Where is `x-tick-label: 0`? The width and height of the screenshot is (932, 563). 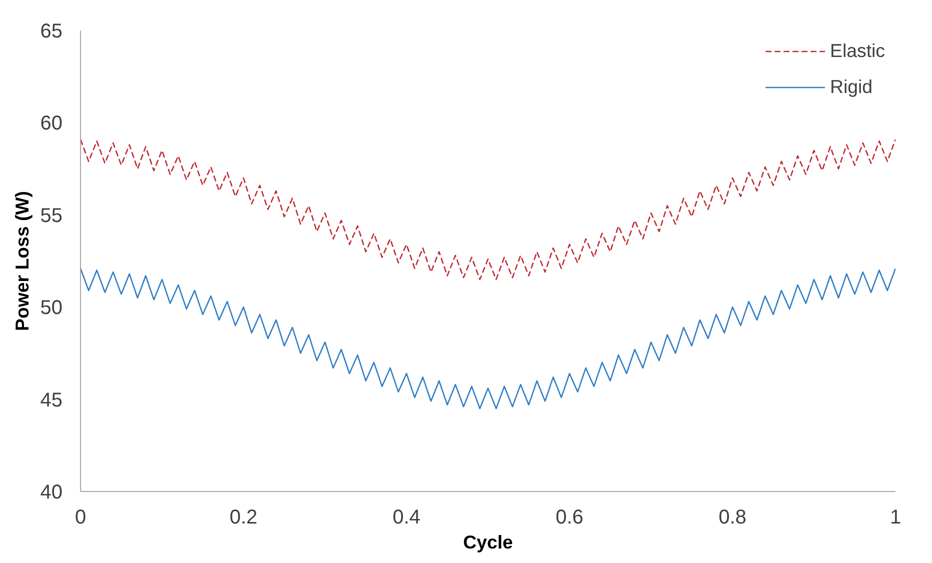
x-tick-label: 0 is located at coordinates (80, 517).